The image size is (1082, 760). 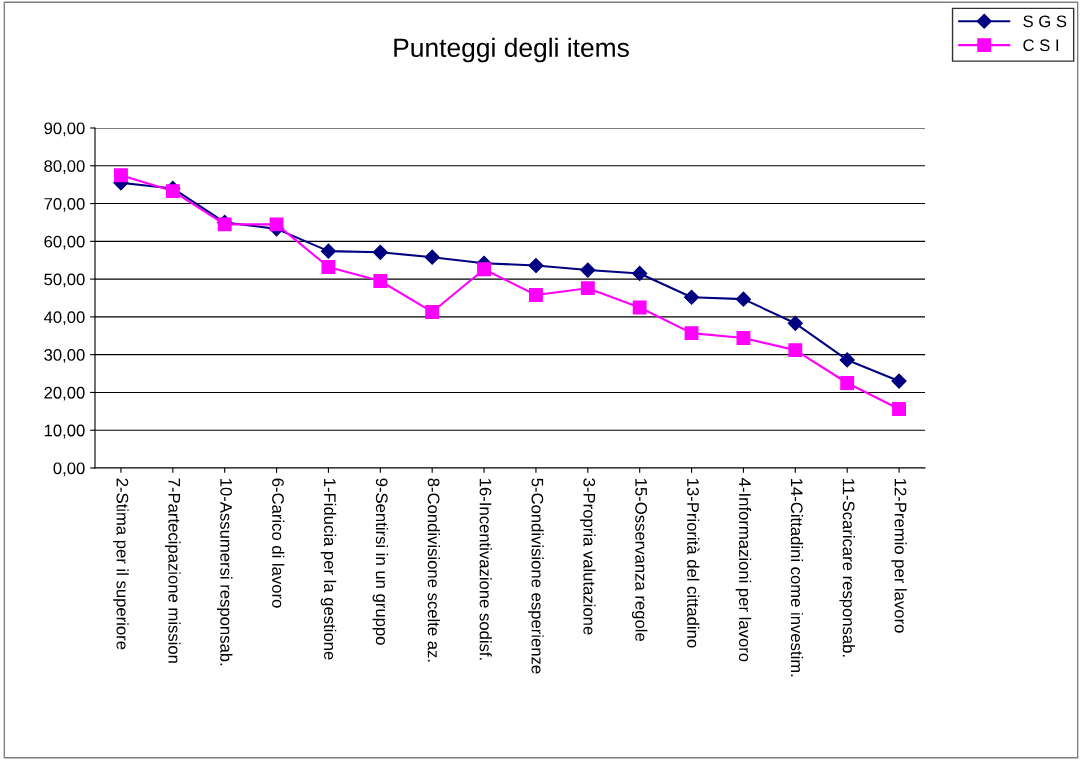 What do you see at coordinates (588, 556) in the screenshot?
I see `x-tick-label: 3-Propria valutazione` at bounding box center [588, 556].